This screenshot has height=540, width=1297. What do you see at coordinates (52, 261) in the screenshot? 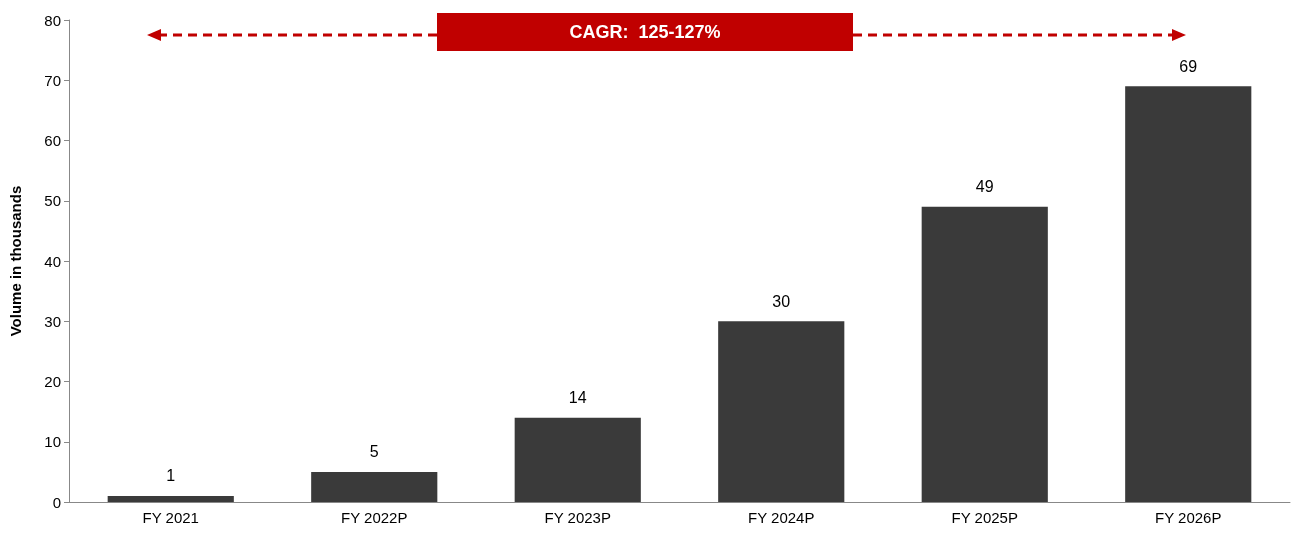
I see `y-tick-label: 40` at bounding box center [52, 261].